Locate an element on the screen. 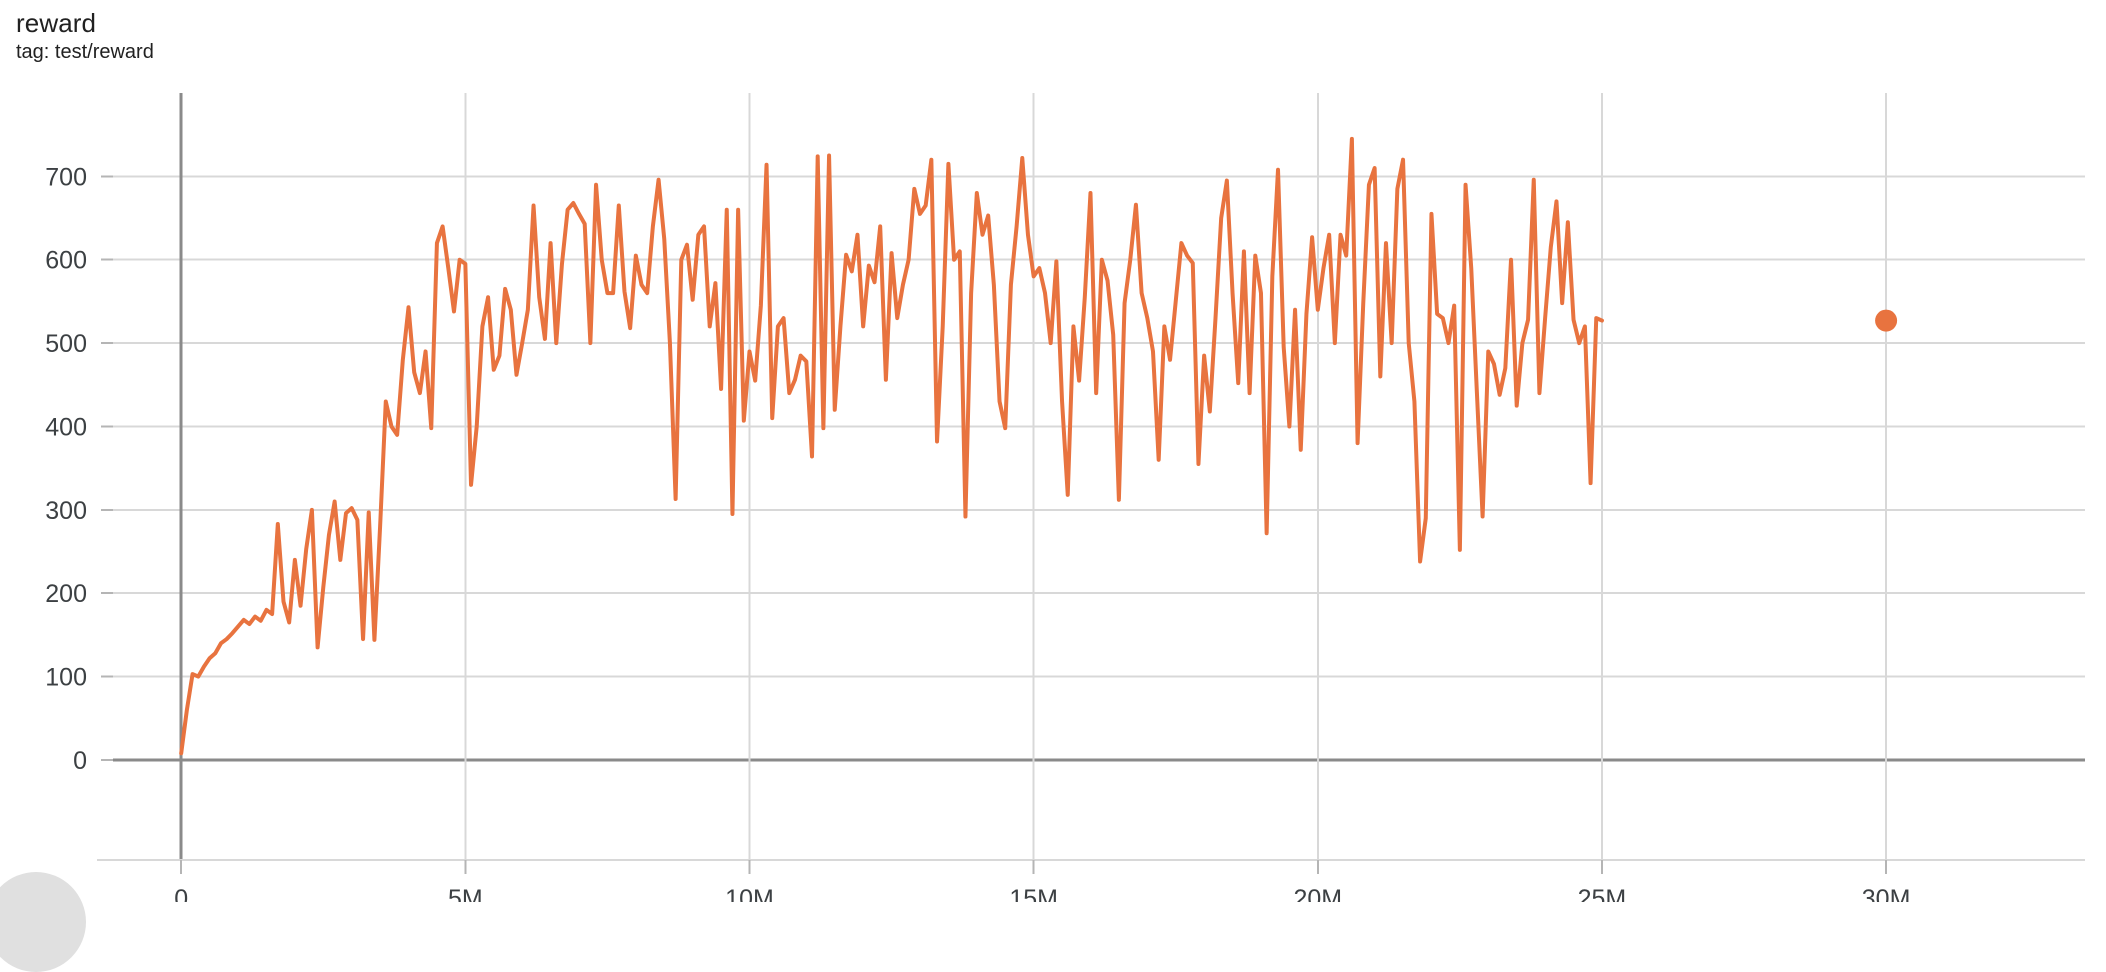 The image size is (2106, 972). chart-tag-label: tag: test/reward is located at coordinates (85, 52).